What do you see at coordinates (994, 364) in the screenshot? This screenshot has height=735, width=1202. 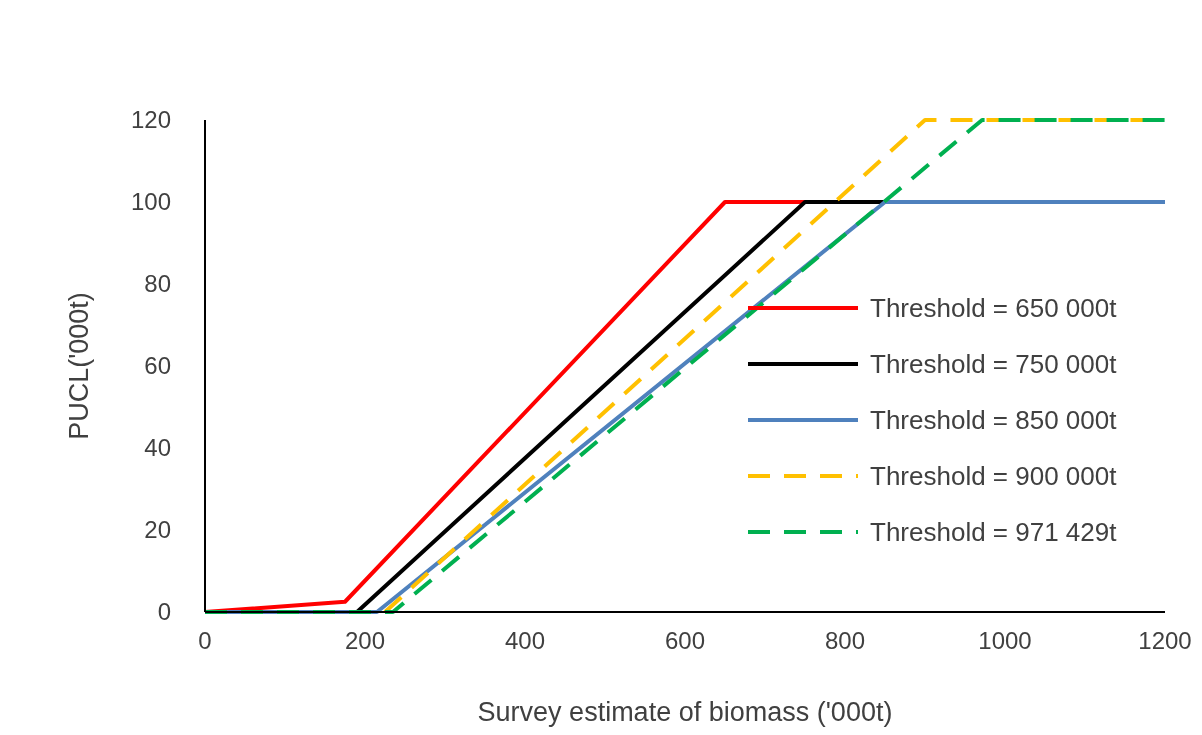 I see `legend-label: Threshold = 750 000t` at bounding box center [994, 364].